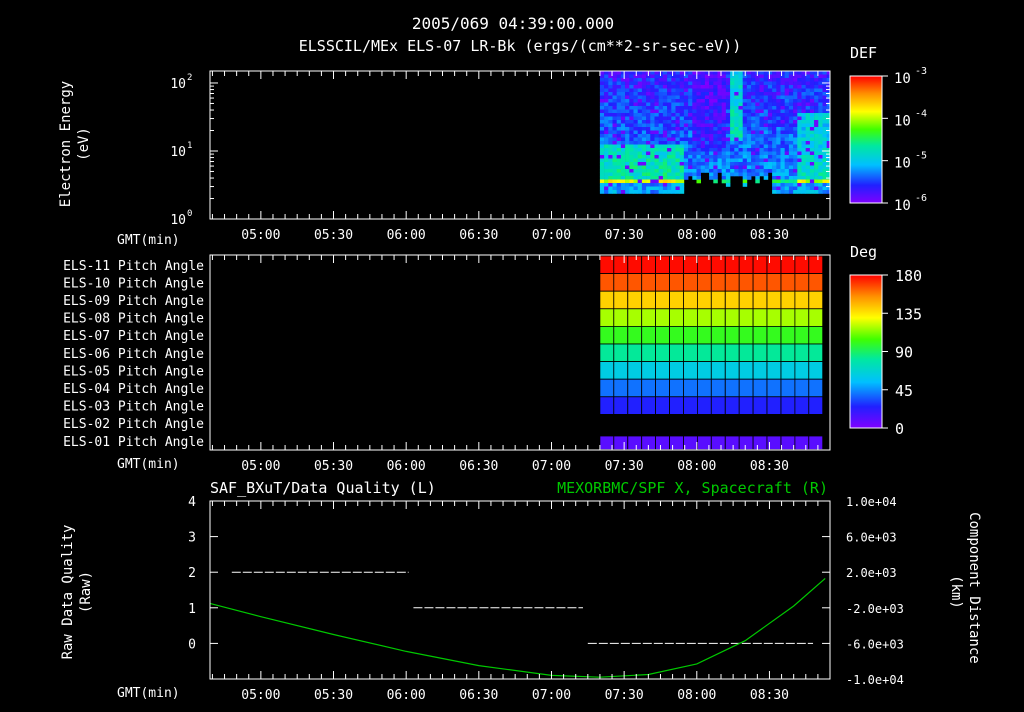 This screenshot has height=712, width=1024. Describe the element at coordinates (189, 78) in the screenshot. I see `y-tick-exponent: 2` at that location.